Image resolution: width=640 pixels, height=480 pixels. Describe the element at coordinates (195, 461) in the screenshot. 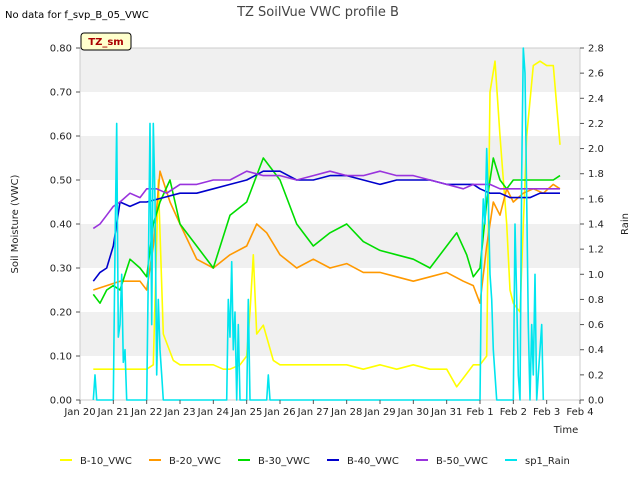

I see `legend-label: B-20_VWC` at that location.